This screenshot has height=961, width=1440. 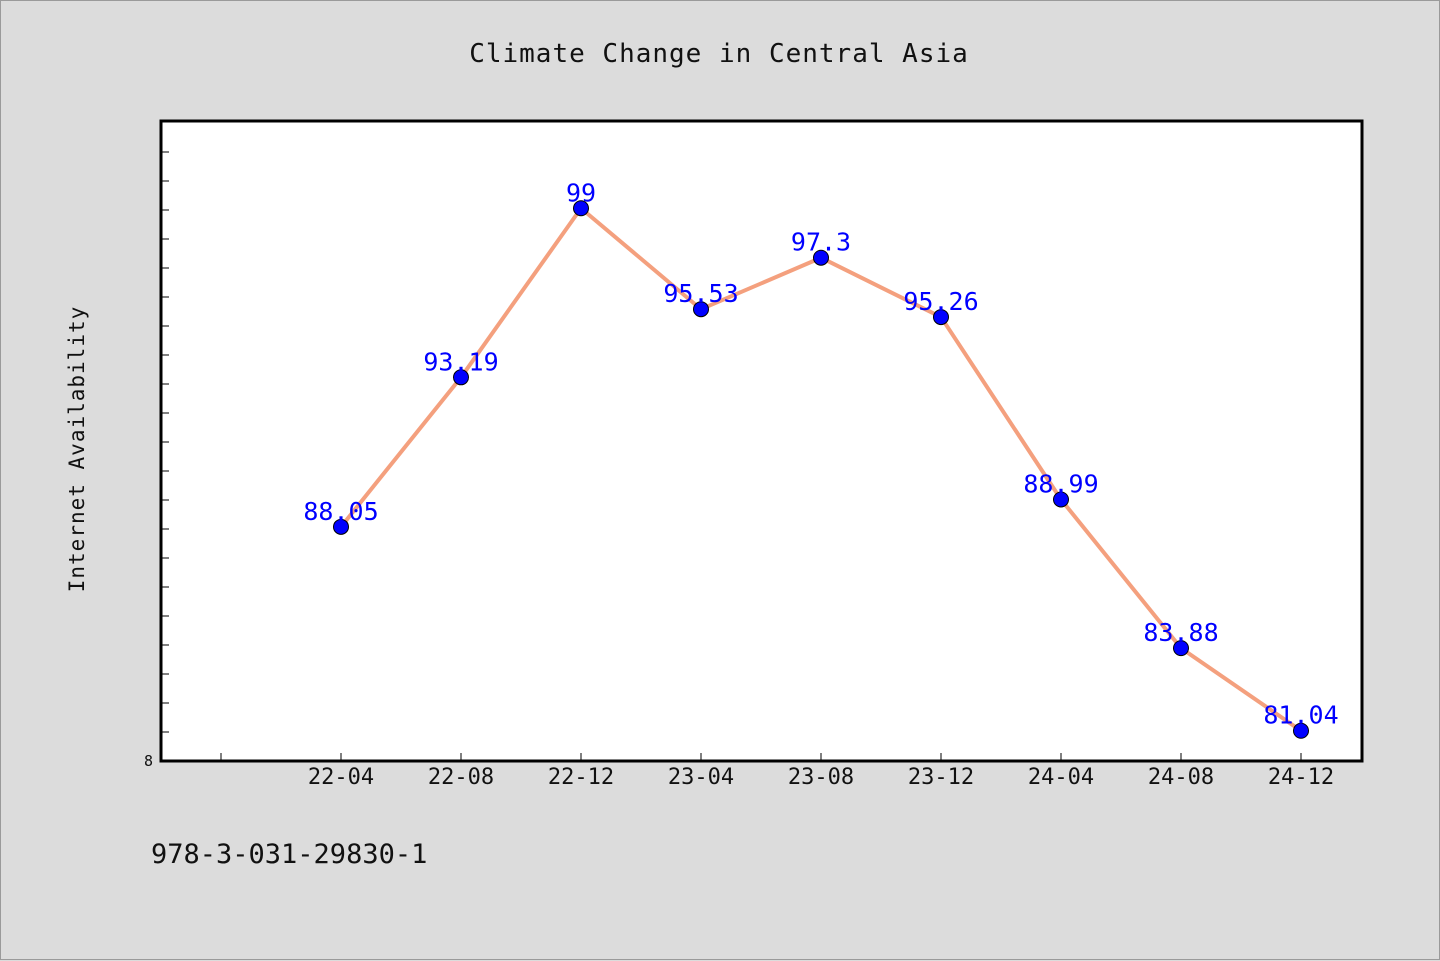 What do you see at coordinates (581, 777) in the screenshot?
I see `x-tick-label: 22-12` at bounding box center [581, 777].